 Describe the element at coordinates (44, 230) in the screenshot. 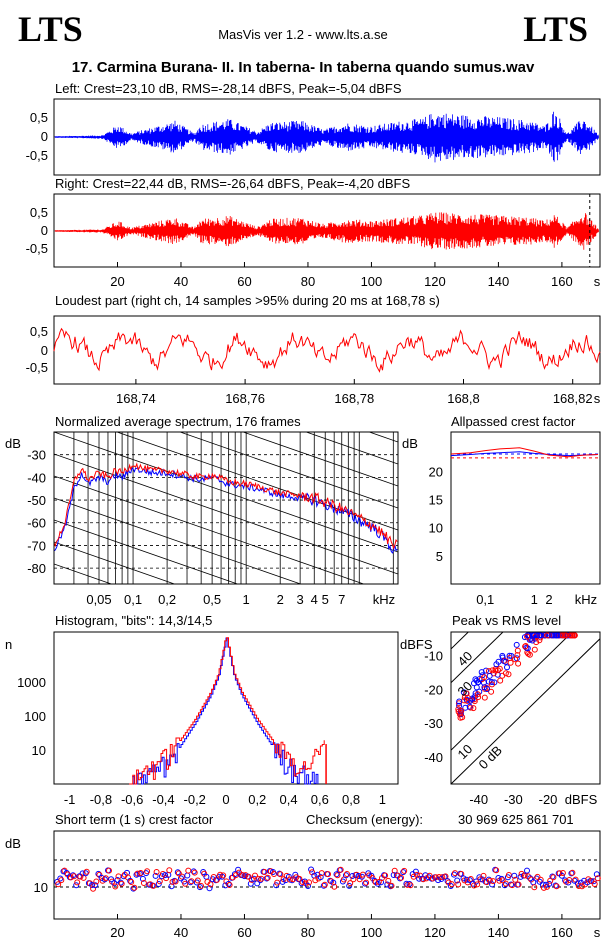

I see `right-ytick-1: 0` at that location.